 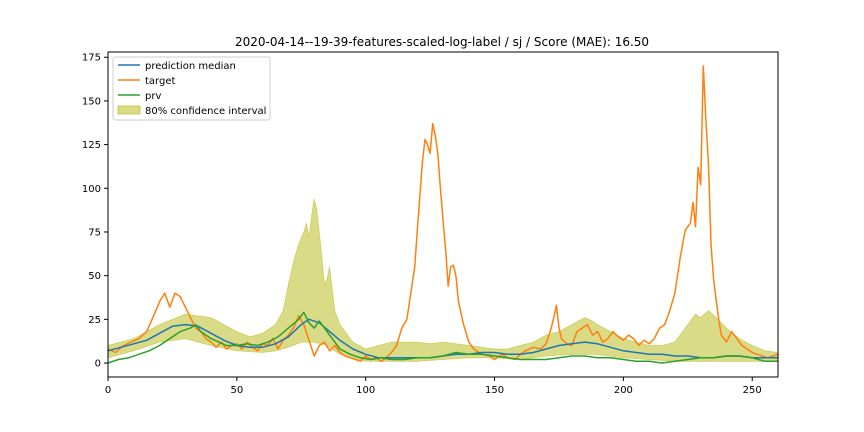 I want to click on y-tick-label: 100, so click(x=91, y=189).